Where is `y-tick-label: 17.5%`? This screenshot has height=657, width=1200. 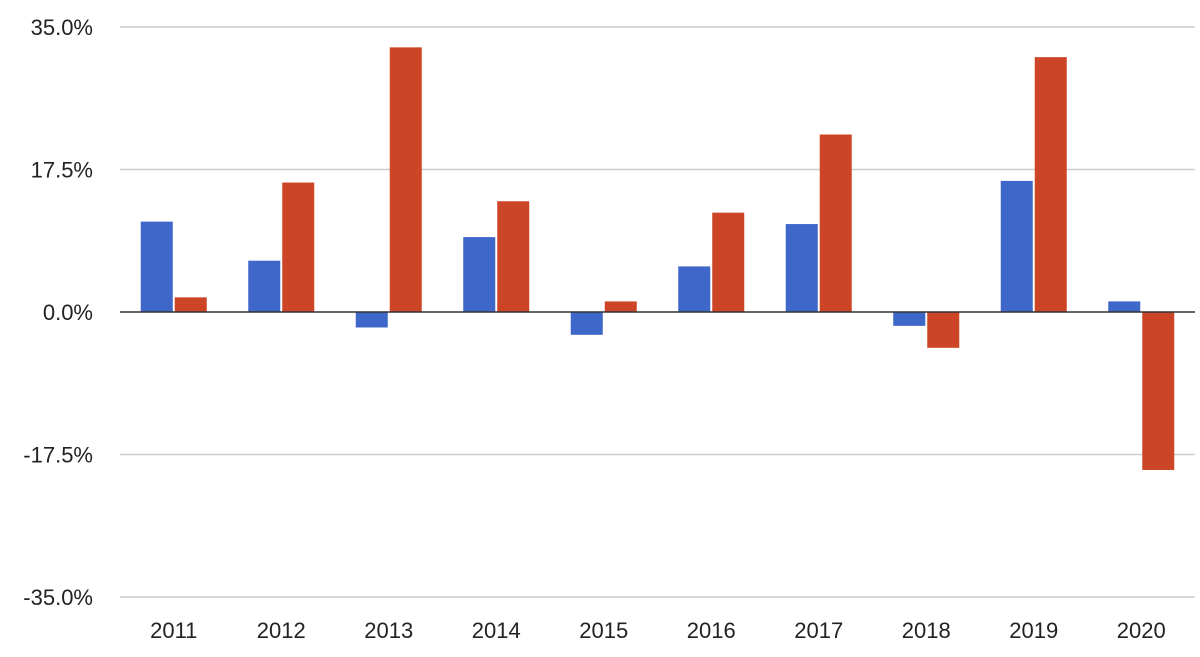 y-tick-label: 17.5% is located at coordinates (62, 170).